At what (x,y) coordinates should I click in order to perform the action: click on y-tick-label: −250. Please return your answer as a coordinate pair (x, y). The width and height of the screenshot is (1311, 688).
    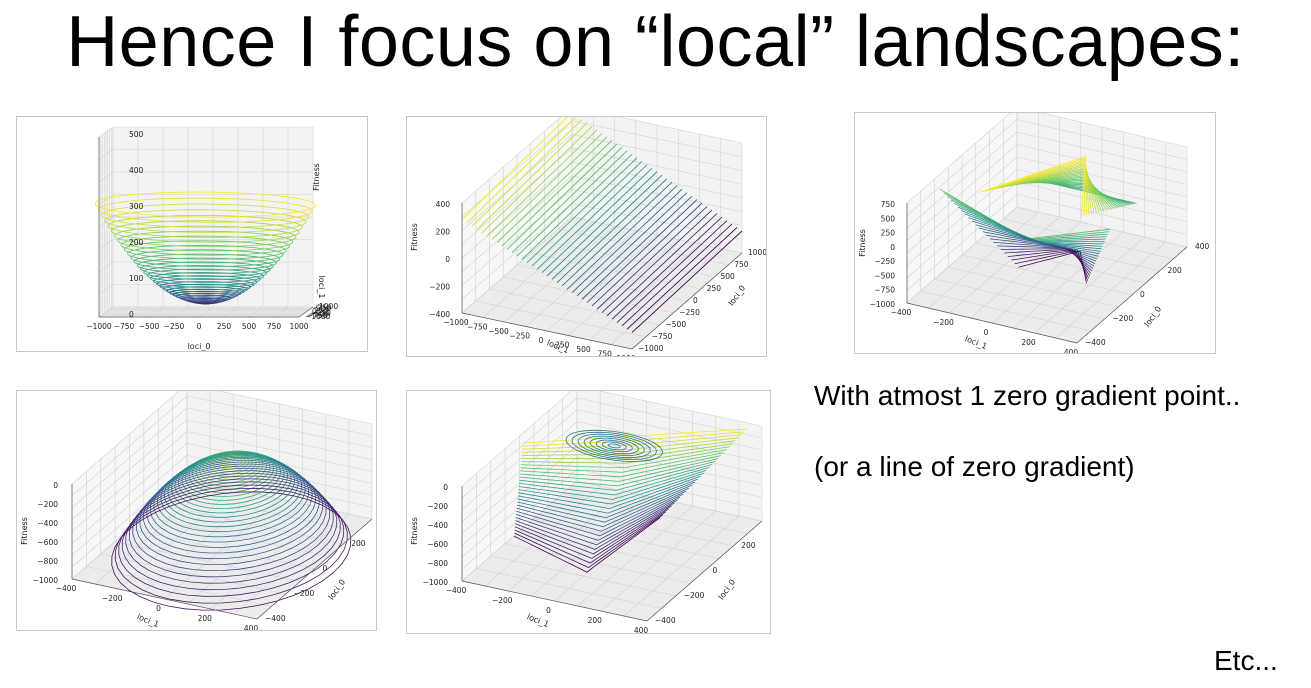
    Looking at the image, I should click on (689, 312).